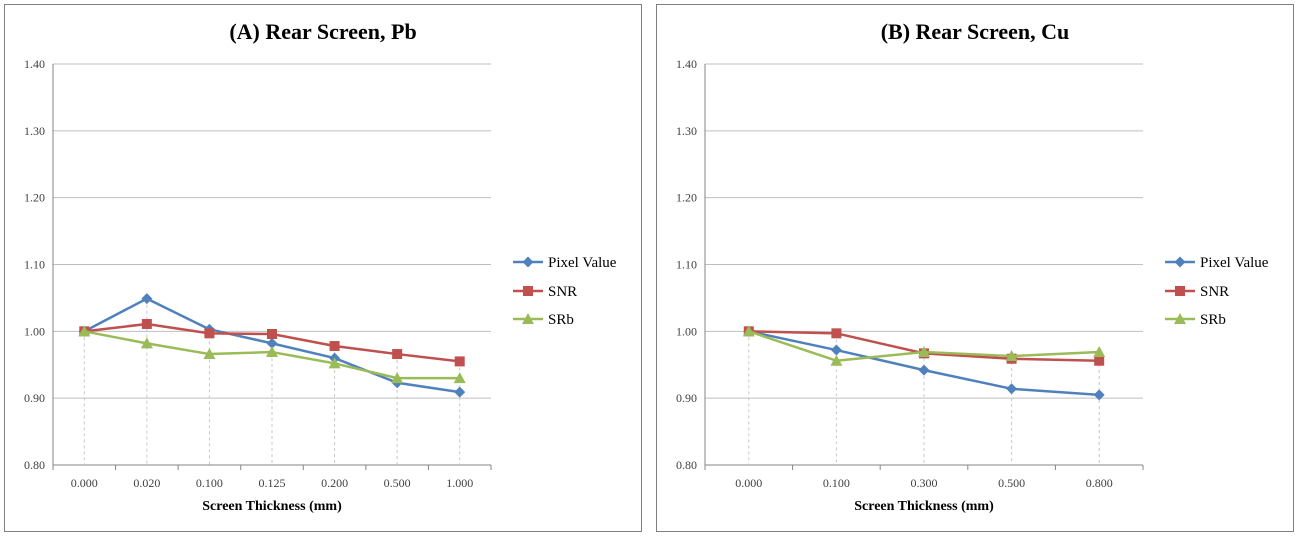  I want to click on chart-b-xtick-label: 0.000, so click(748, 483).